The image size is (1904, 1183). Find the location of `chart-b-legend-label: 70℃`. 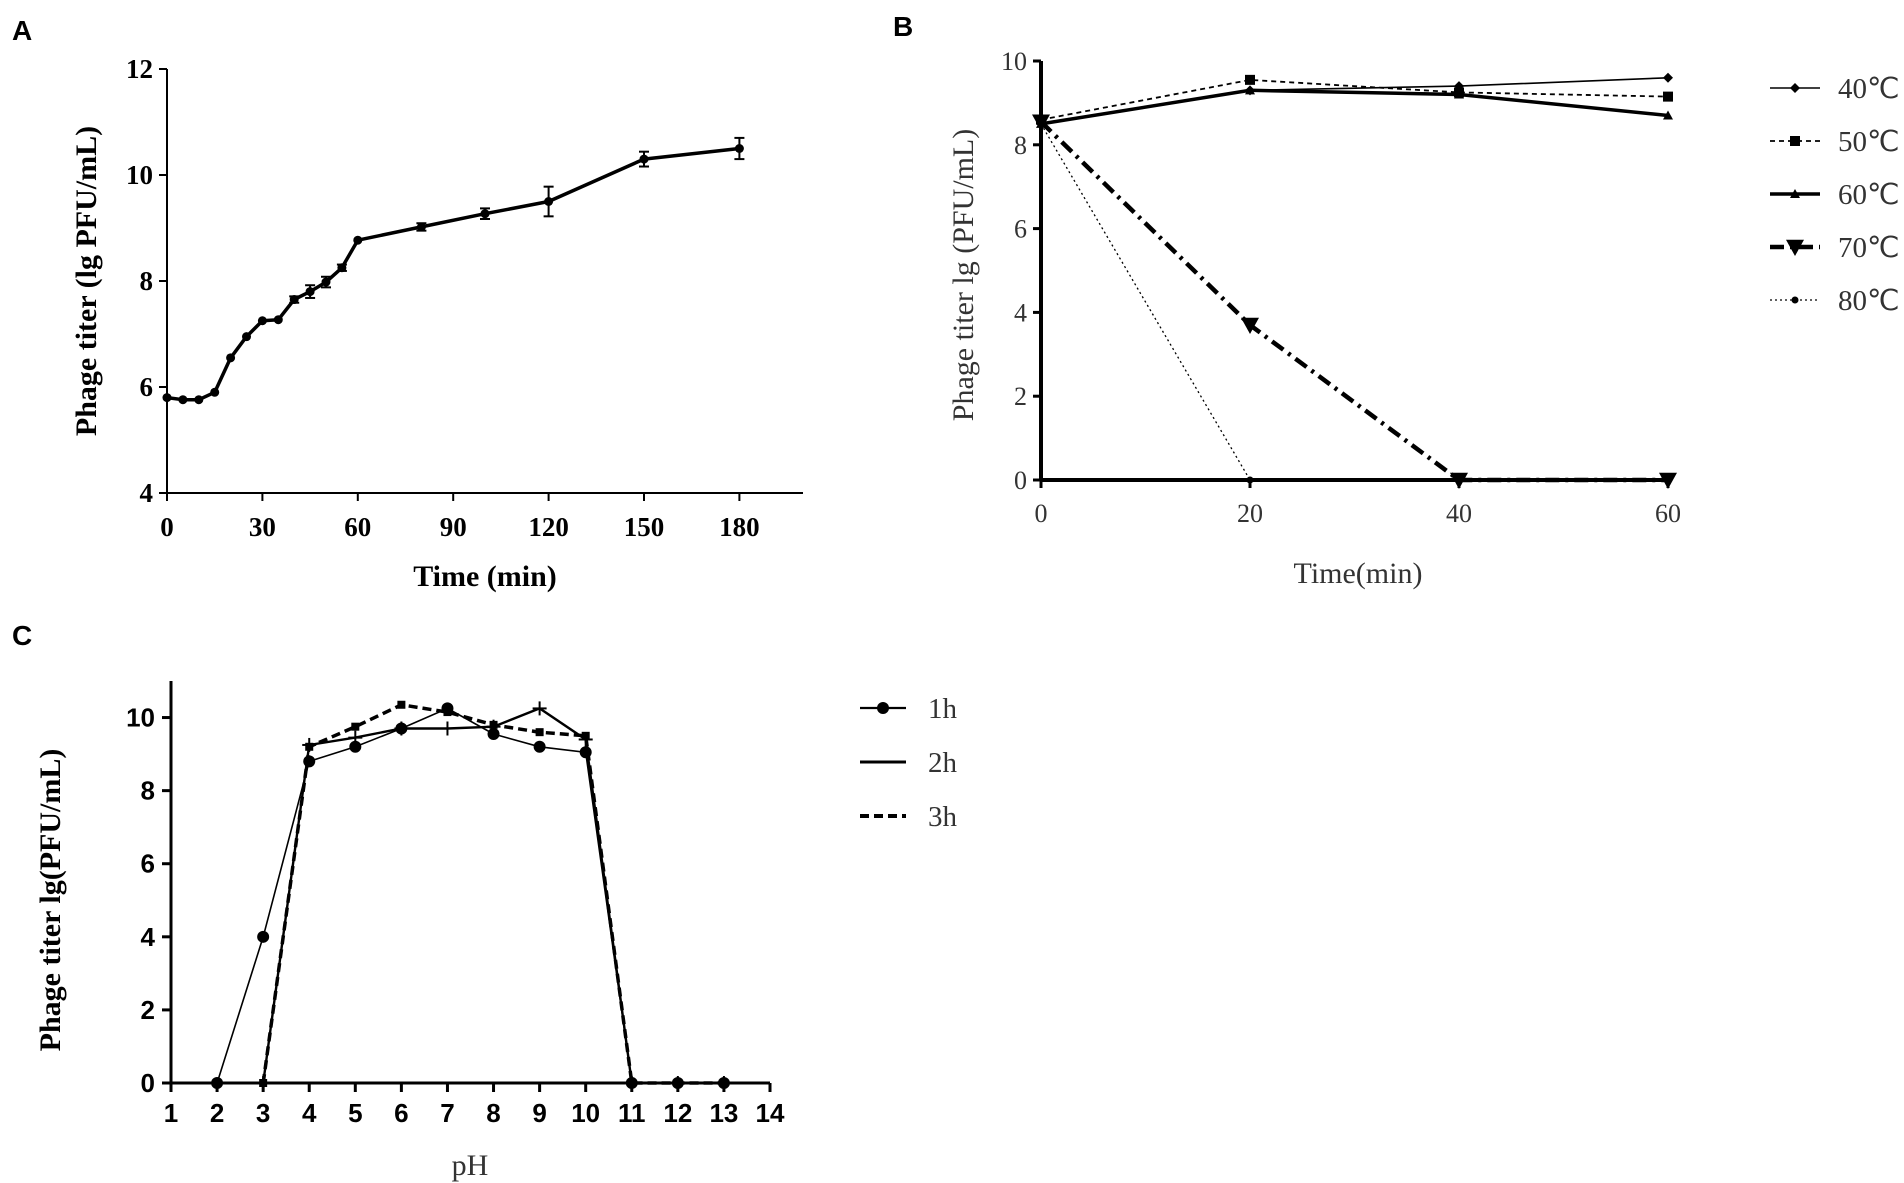

chart-b-legend-label: 70℃ is located at coordinates (1869, 248).